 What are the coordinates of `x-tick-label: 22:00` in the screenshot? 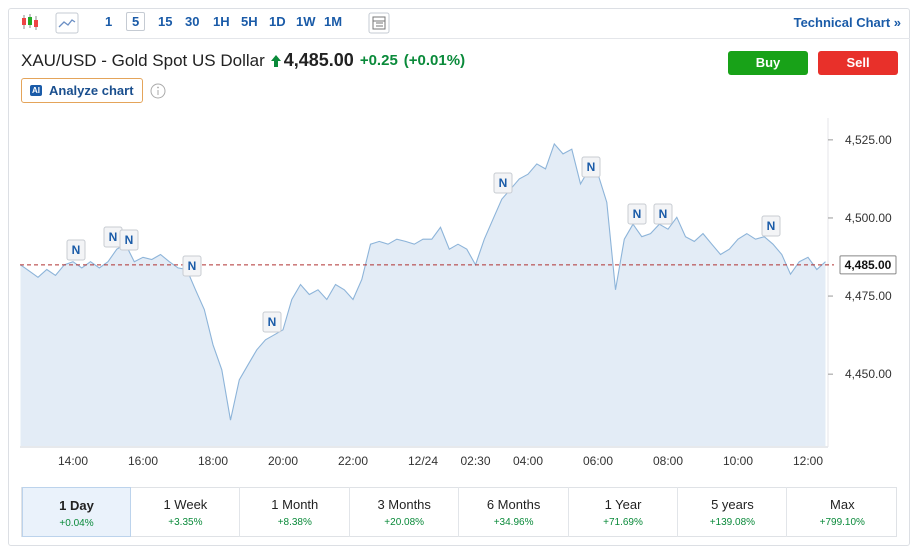 It's located at (353, 461).